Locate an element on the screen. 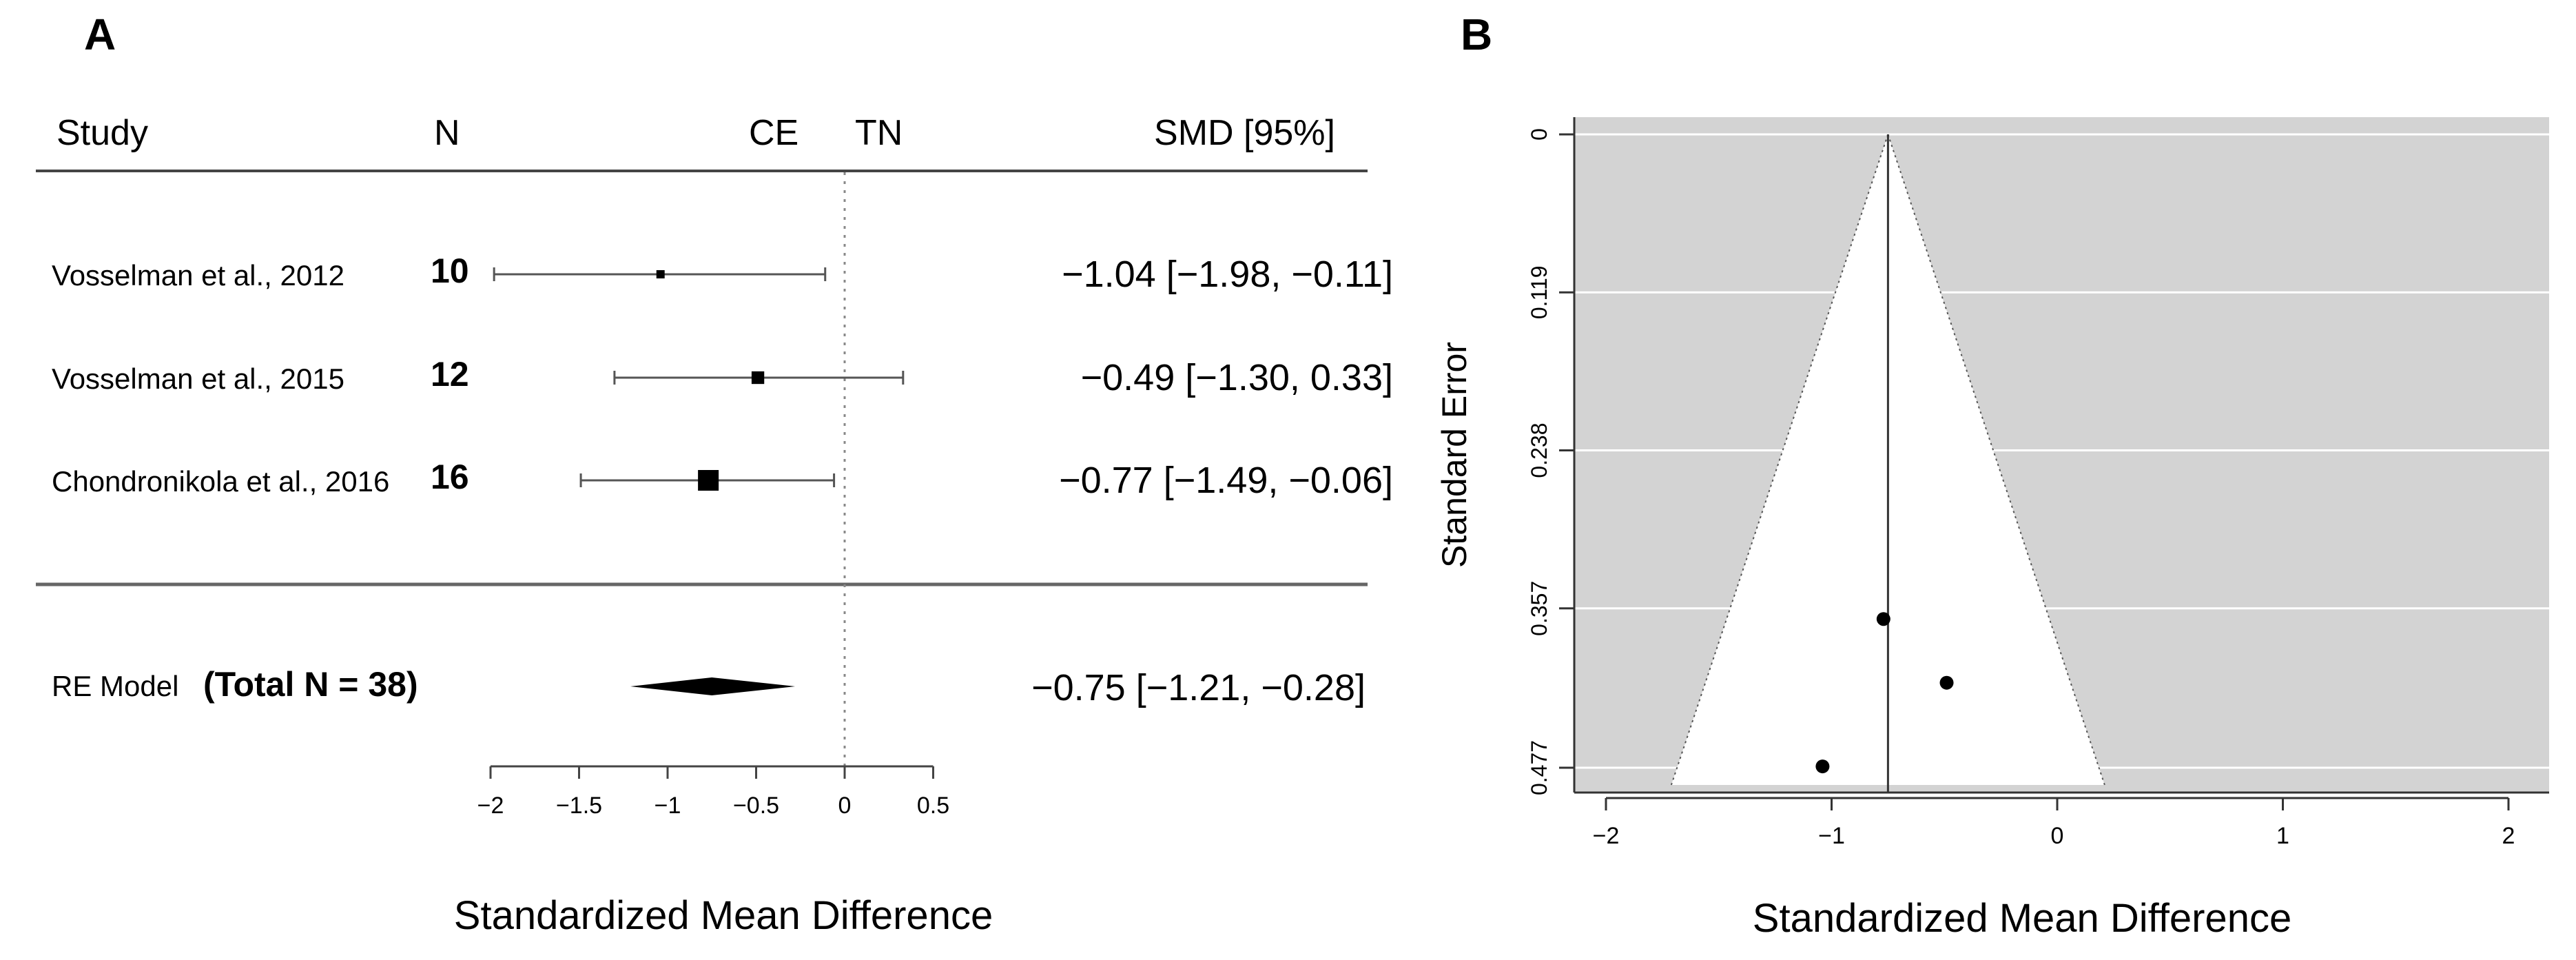  study-name: Vosselman et al., 2015 is located at coordinates (198, 378).